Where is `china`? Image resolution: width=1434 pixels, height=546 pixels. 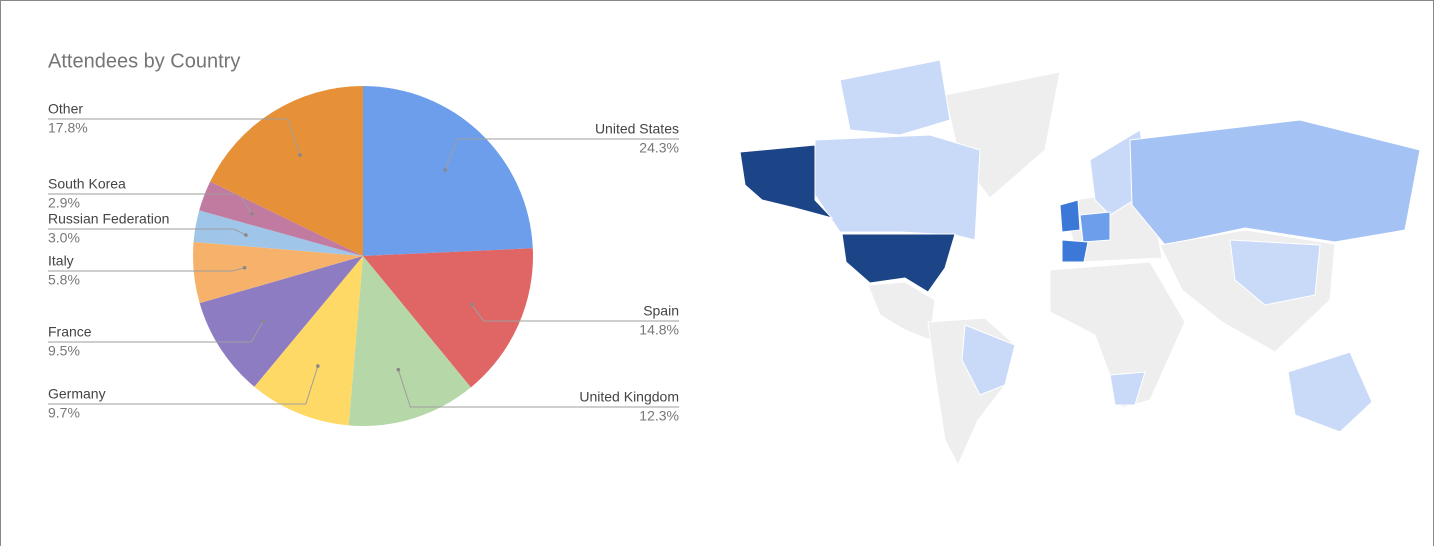
china is located at coordinates (1275, 272).